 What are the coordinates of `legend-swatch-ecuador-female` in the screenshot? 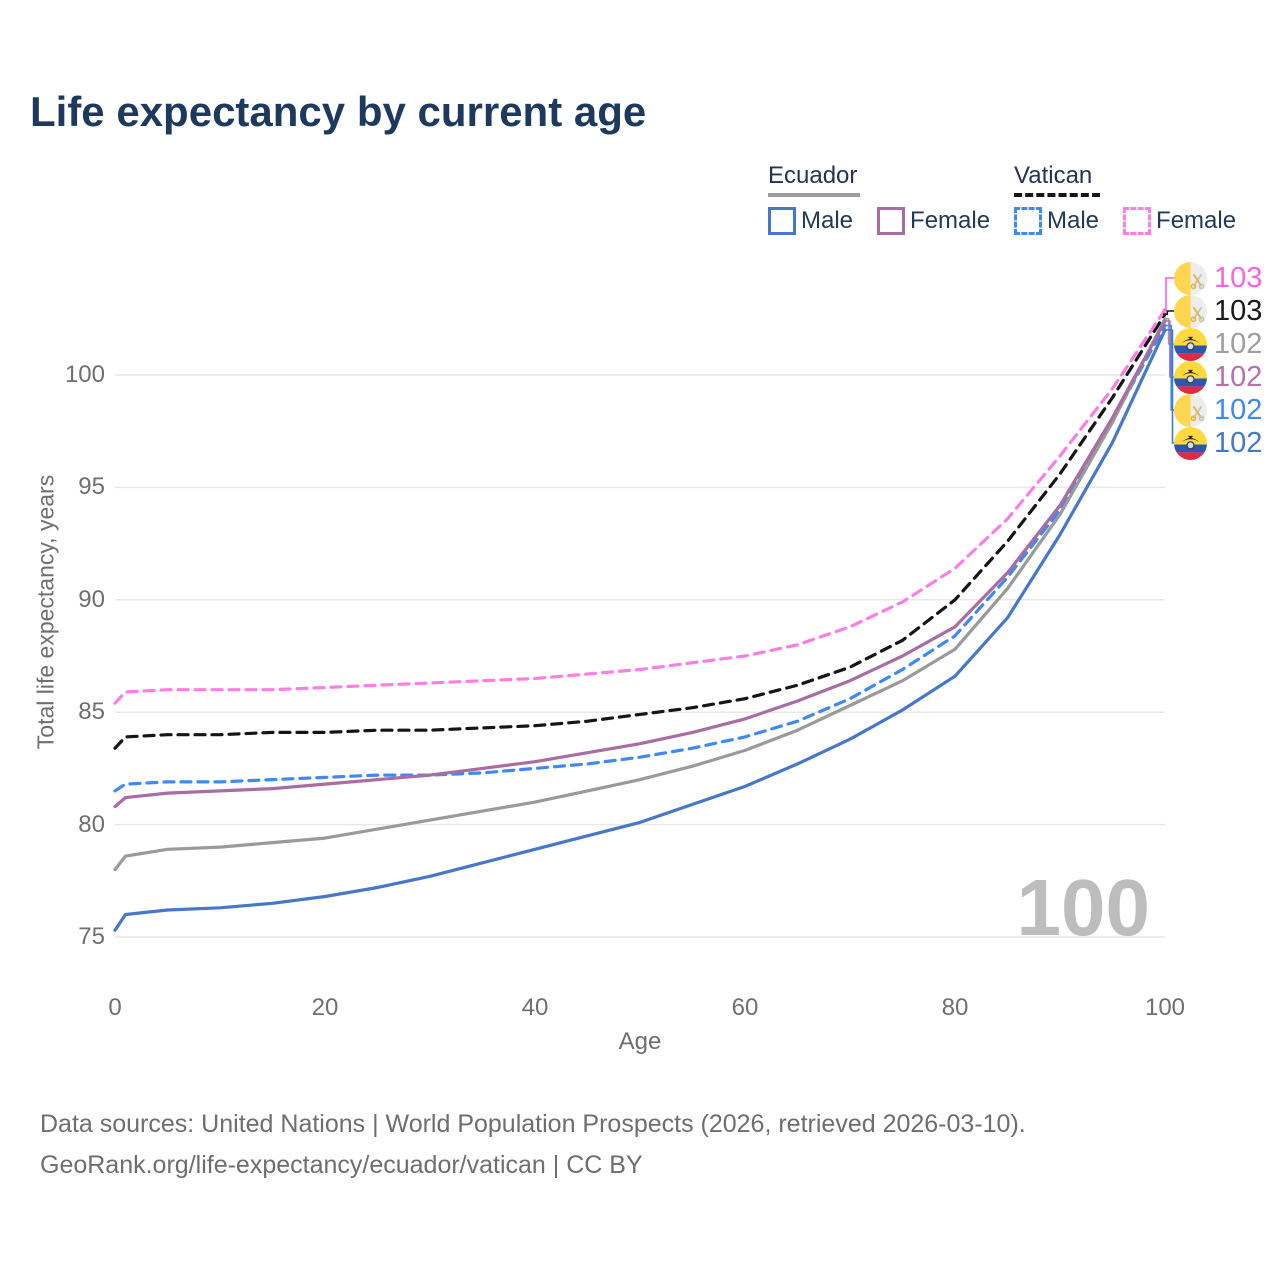 It's located at (891, 221).